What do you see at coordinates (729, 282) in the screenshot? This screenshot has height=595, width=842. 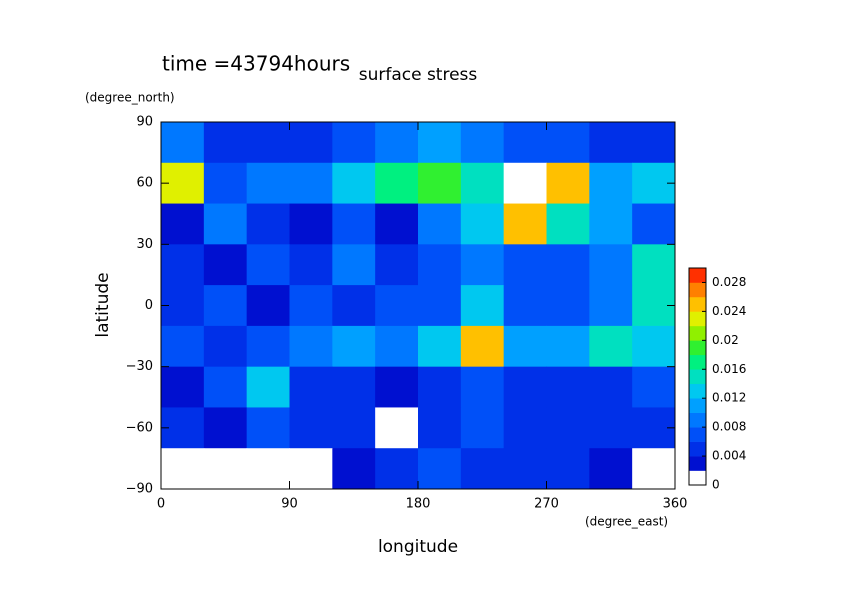 I see `colorbar-tick-label: 0.028` at bounding box center [729, 282].